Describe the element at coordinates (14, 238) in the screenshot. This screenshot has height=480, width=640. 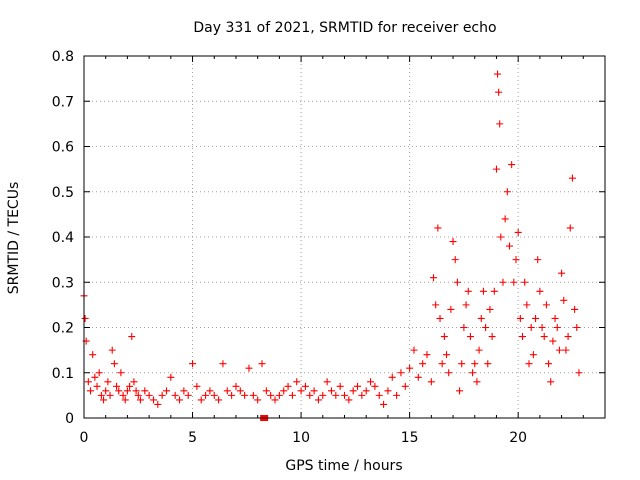
I see `y-axis-label: SRMTID / TECUs` at that location.